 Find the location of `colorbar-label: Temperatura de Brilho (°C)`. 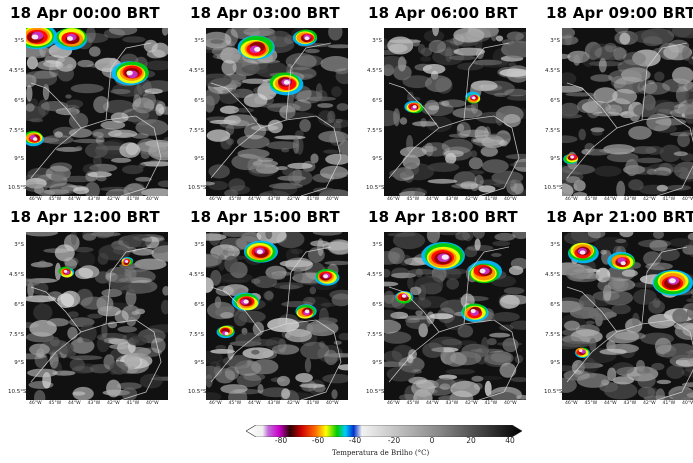

colorbar-label: Temperatura de Brilho (°C) is located at coordinates (381, 453).